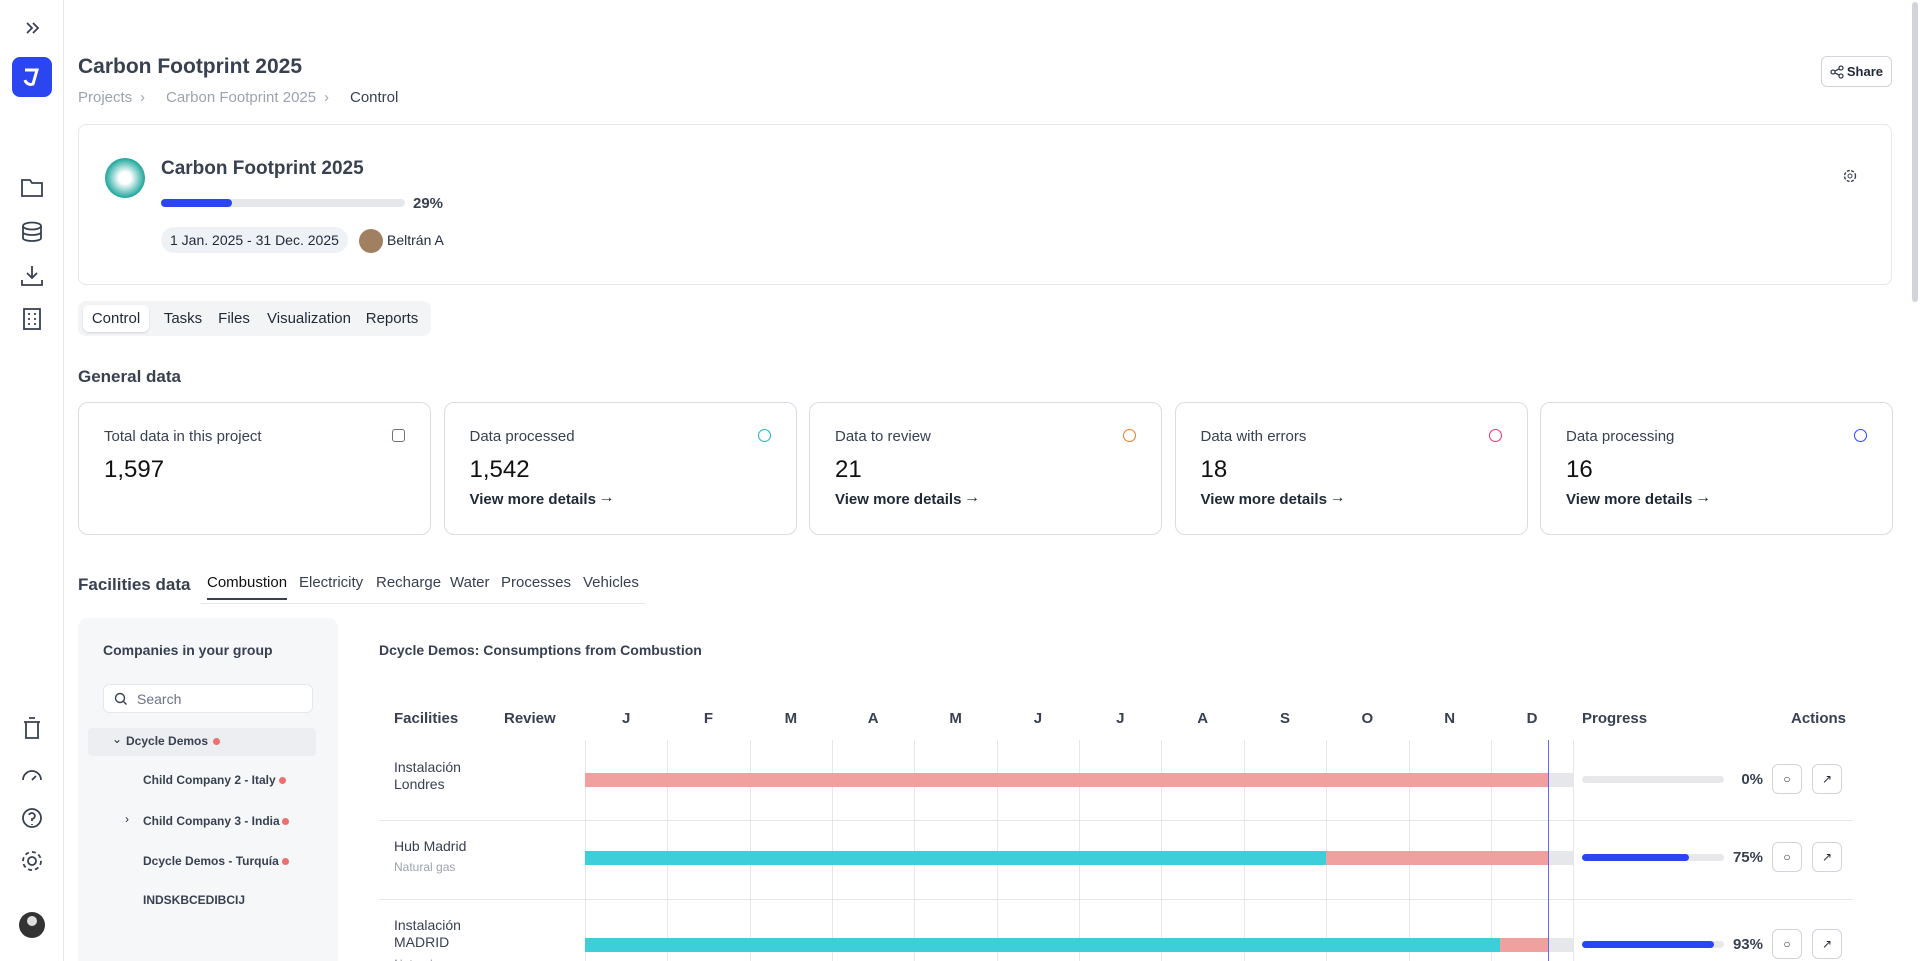 This screenshot has height=961, width=1920. What do you see at coordinates (183, 318) in the screenshot?
I see `tab: Tasks` at bounding box center [183, 318].